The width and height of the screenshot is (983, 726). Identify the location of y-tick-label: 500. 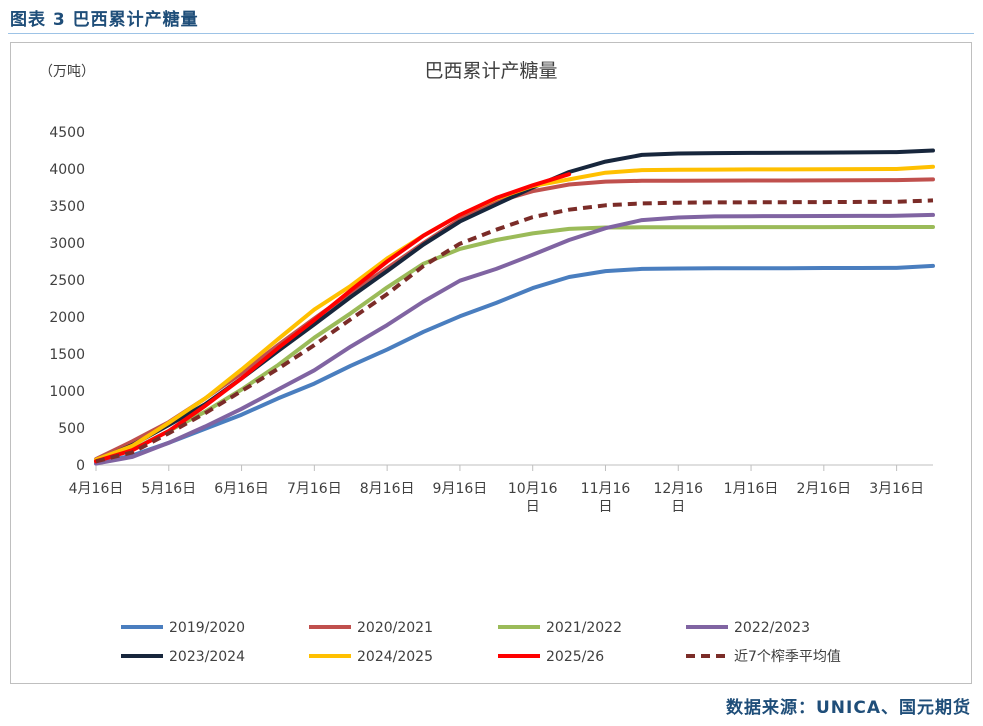
(71, 429).